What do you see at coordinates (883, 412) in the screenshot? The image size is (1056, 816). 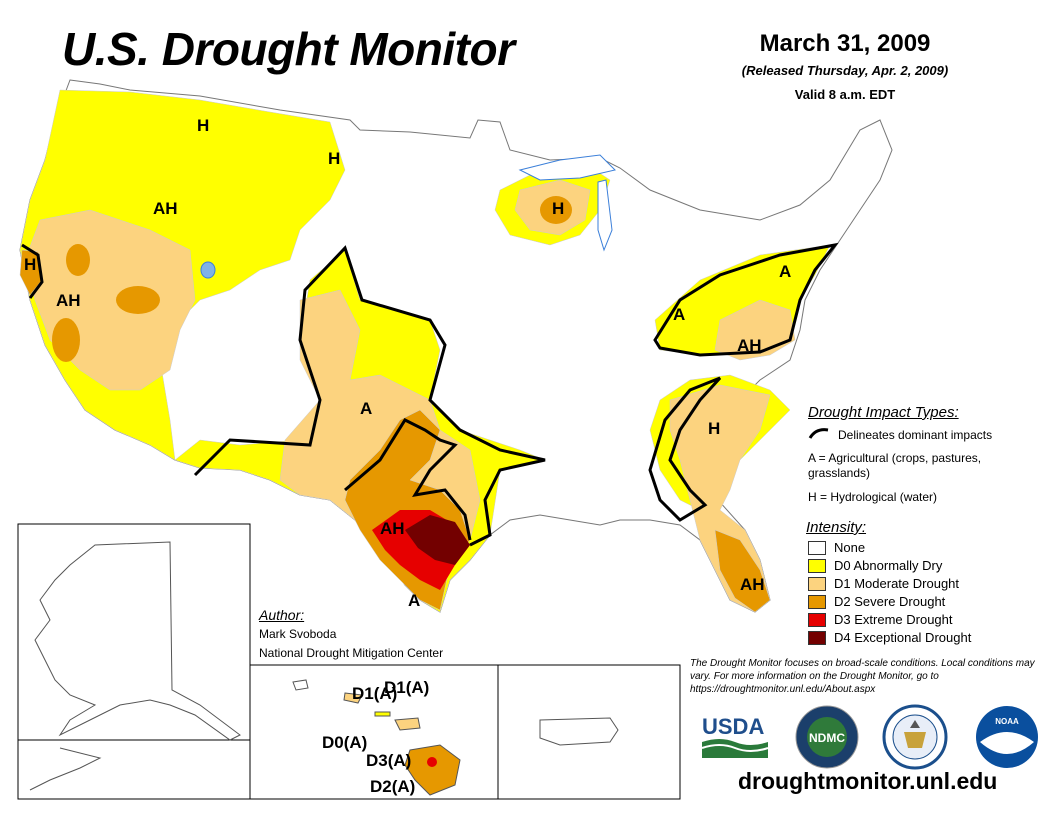 I see `impact-types-title: Drought Impact Types:` at bounding box center [883, 412].